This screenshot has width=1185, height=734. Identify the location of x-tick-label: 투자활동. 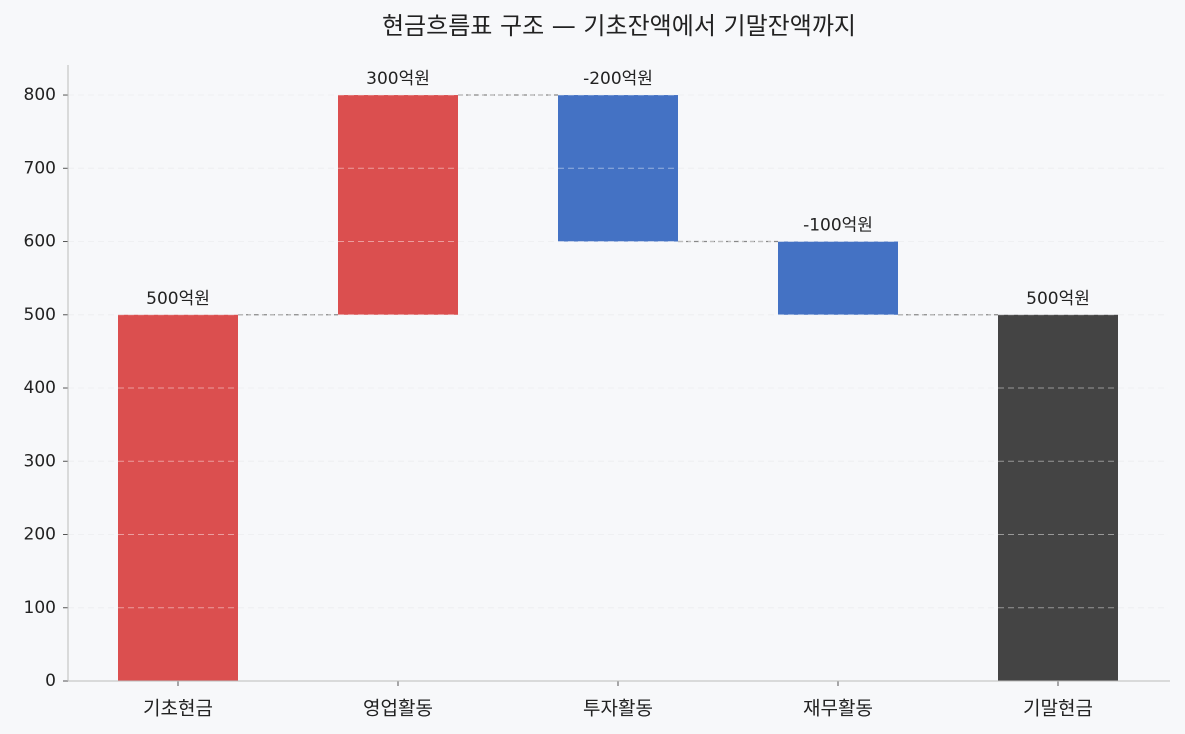
(618, 709).